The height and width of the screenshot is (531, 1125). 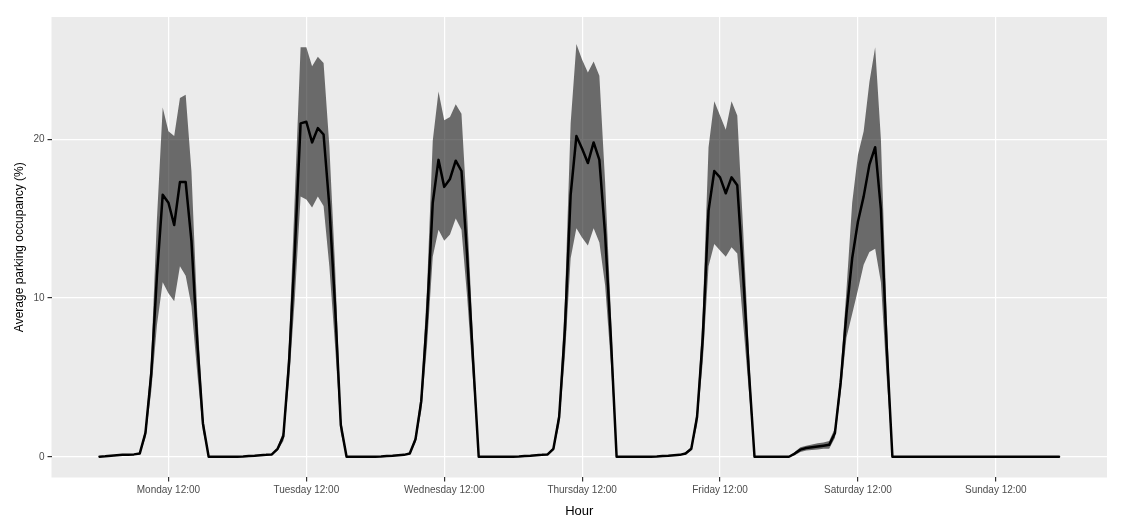 I want to click on x-tick-label: Friday 12:00, so click(x=720, y=490).